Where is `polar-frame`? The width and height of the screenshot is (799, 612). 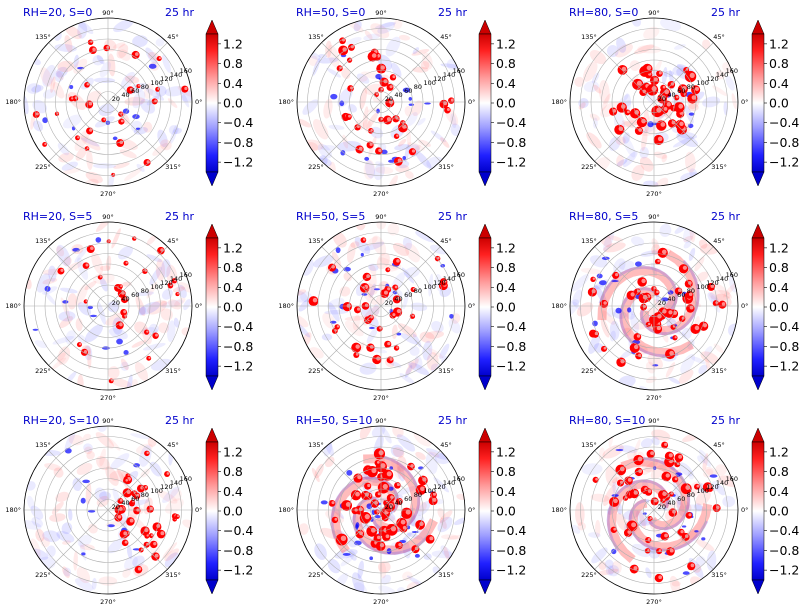
polar-frame is located at coordinates (654, 510).